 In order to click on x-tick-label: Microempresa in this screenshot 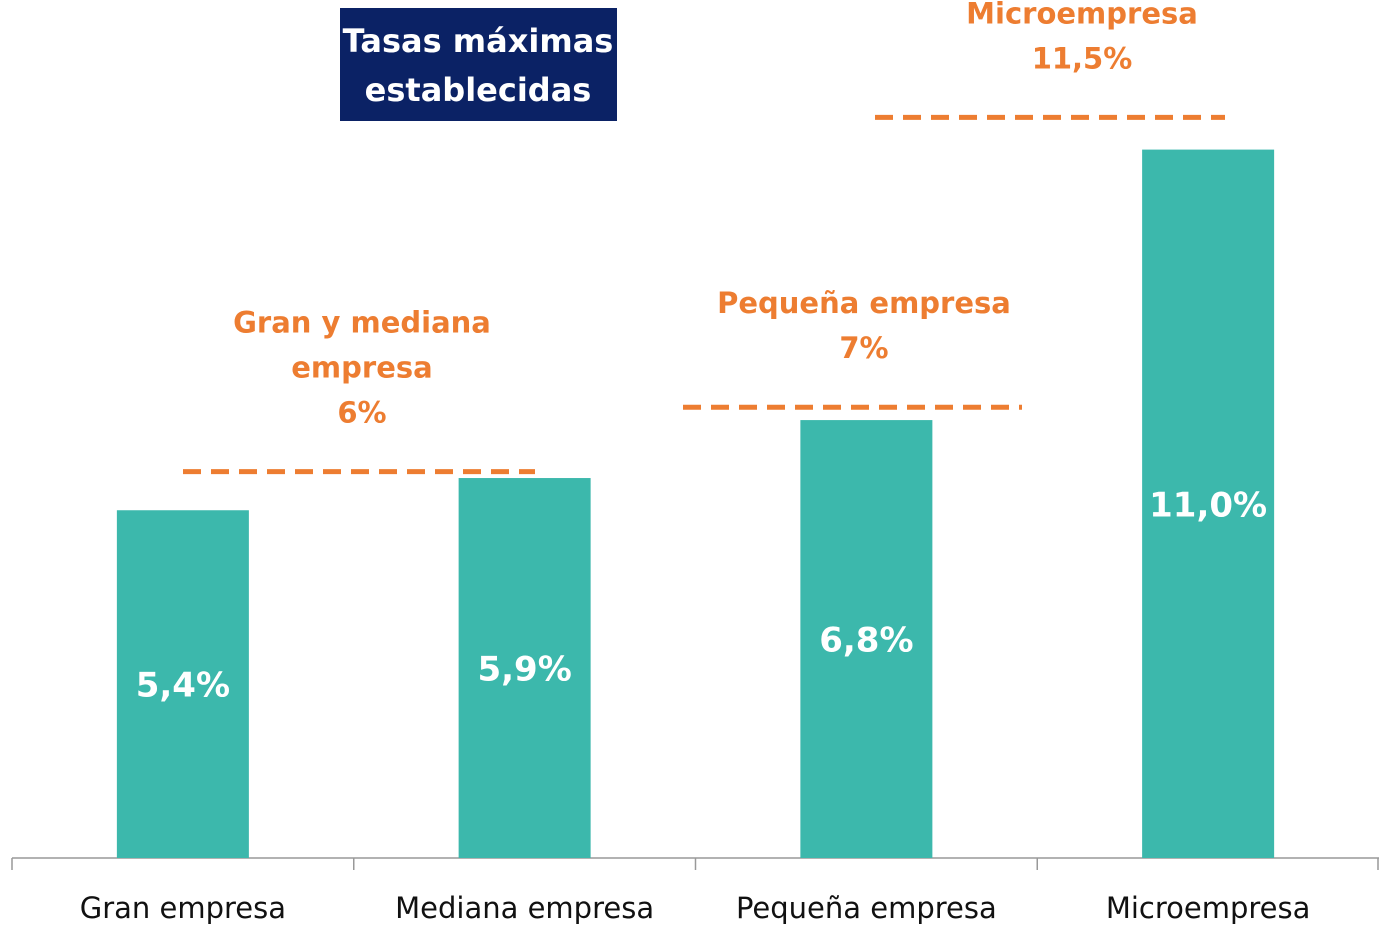, I will do `click(1208, 908)`.